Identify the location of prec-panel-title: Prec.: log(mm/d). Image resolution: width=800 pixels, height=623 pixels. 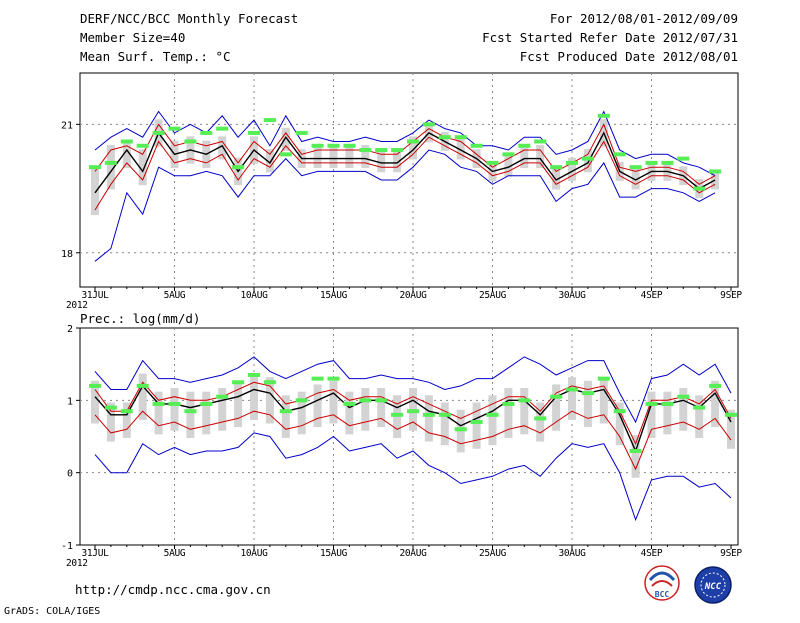
(140, 318).